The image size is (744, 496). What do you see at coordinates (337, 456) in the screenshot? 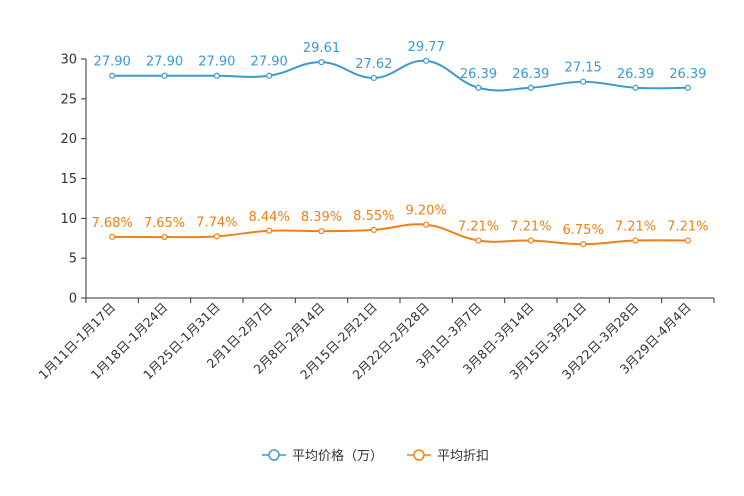
I see `legend-label: 平均价格（万）` at bounding box center [337, 456].